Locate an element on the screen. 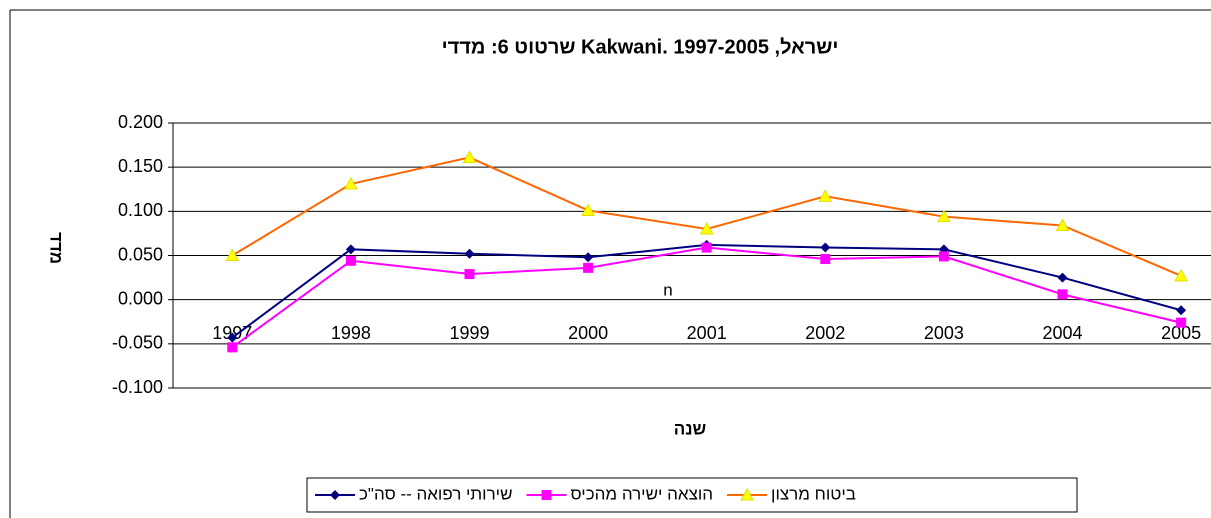  y-tick-label: 0.150 is located at coordinates (140, 166).